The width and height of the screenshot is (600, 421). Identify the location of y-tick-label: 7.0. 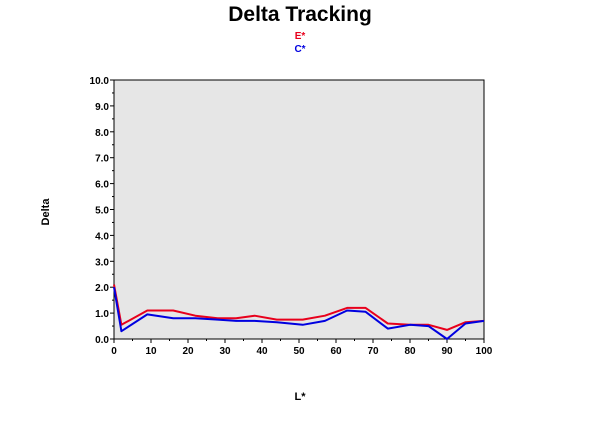
(102, 159).